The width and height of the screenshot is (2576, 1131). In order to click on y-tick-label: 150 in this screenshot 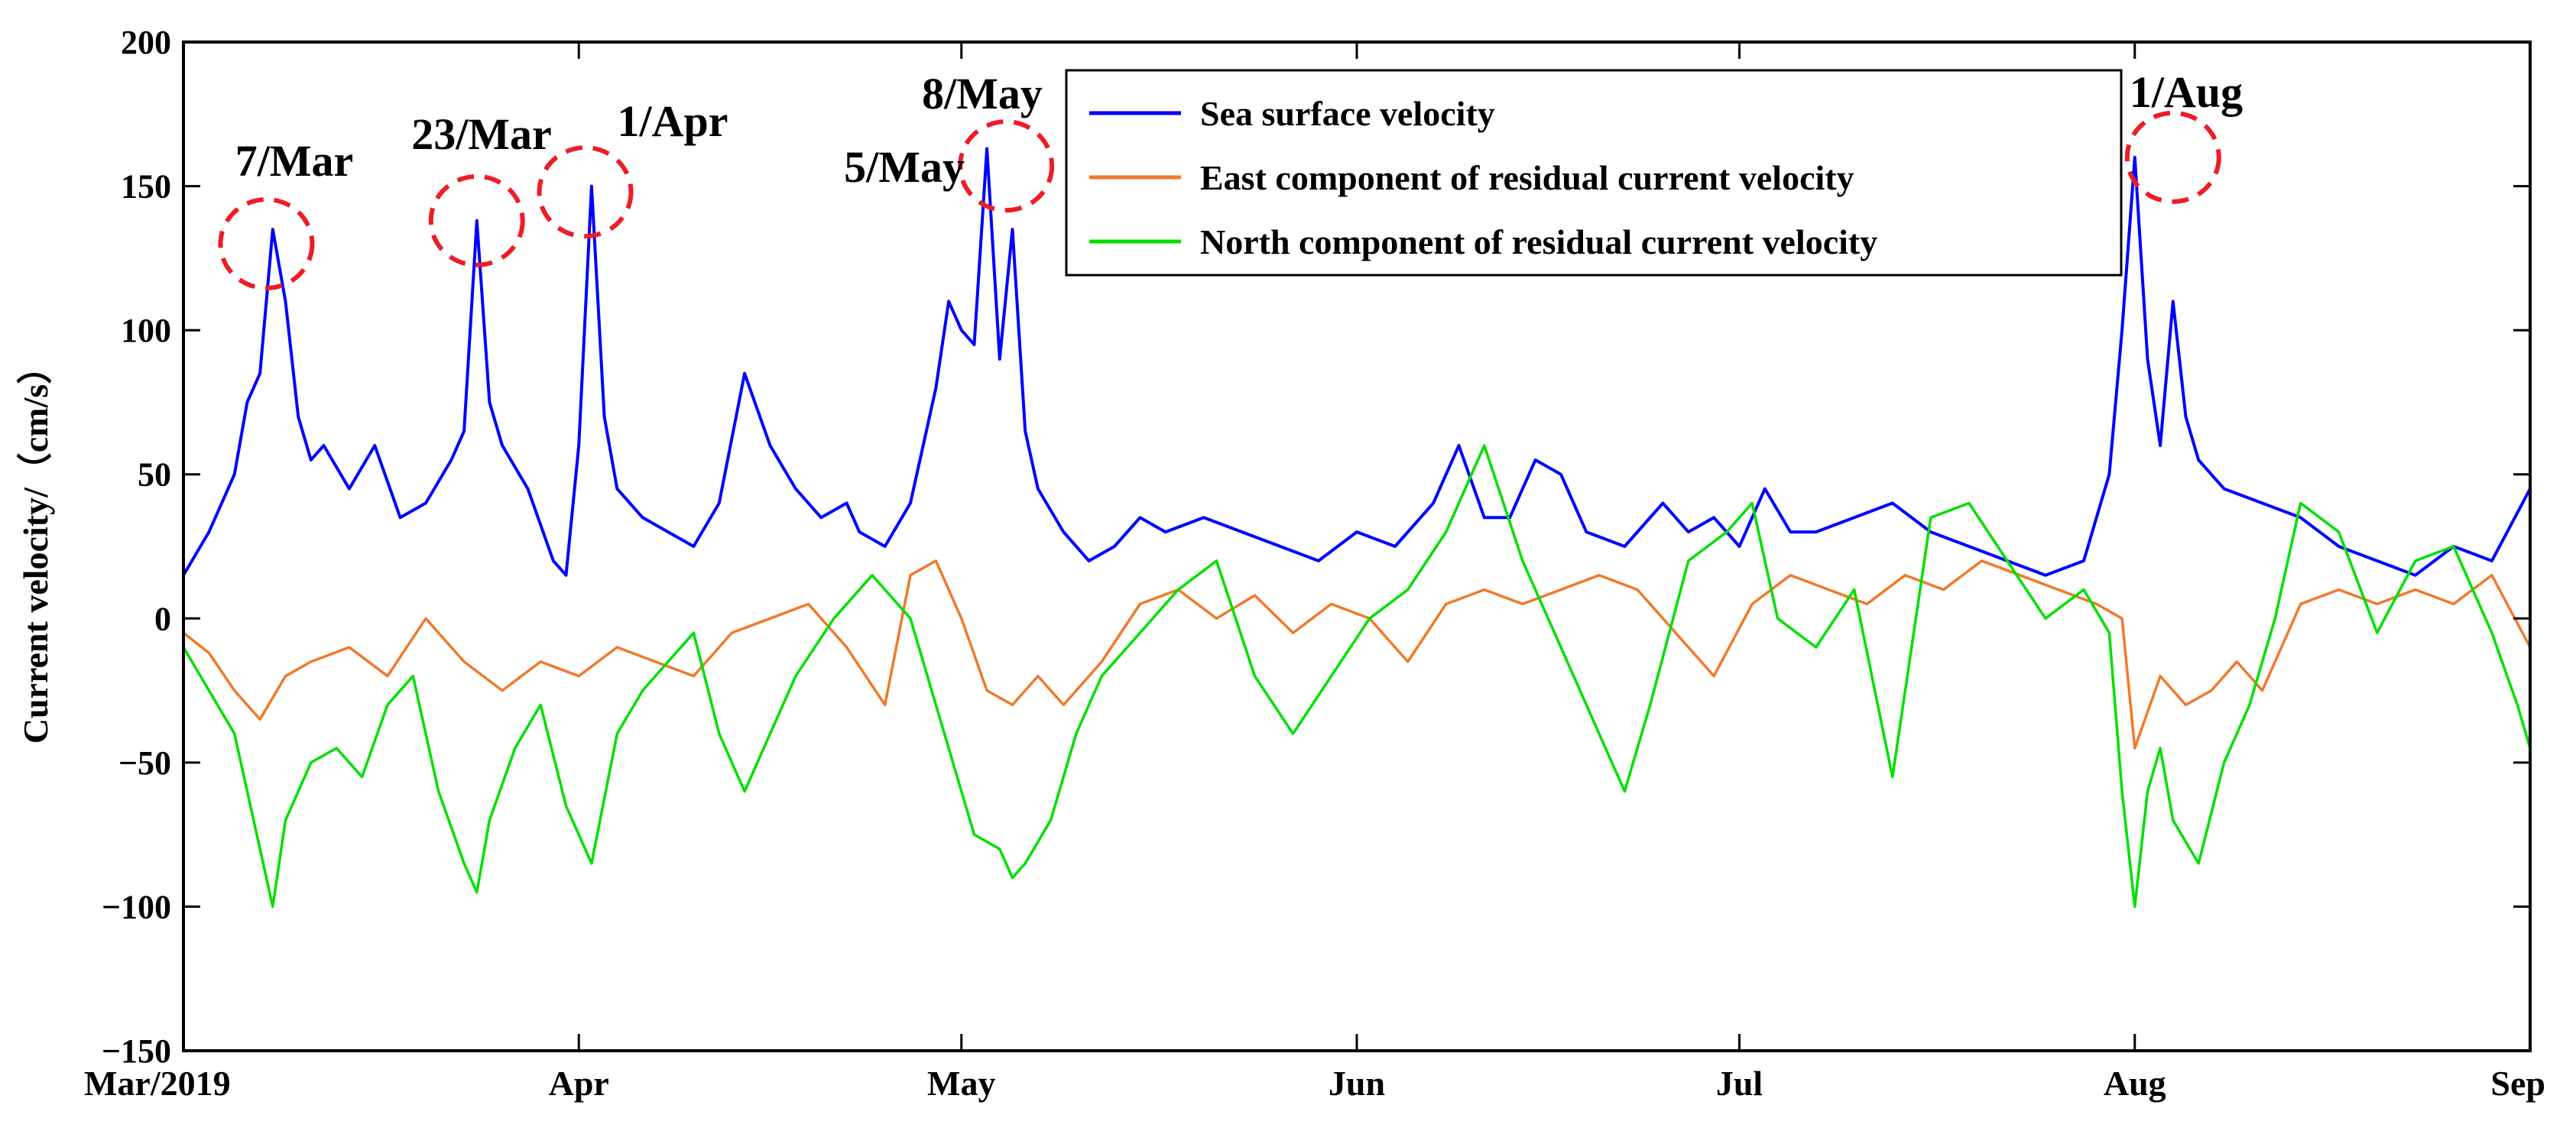, I will do `click(146, 187)`.